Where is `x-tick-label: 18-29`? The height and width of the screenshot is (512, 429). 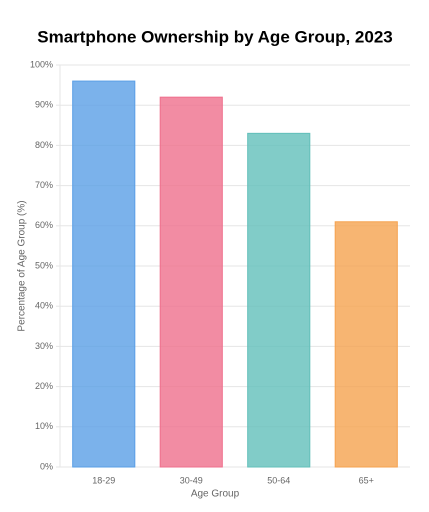 x-tick-label: 18-29 is located at coordinates (103, 480).